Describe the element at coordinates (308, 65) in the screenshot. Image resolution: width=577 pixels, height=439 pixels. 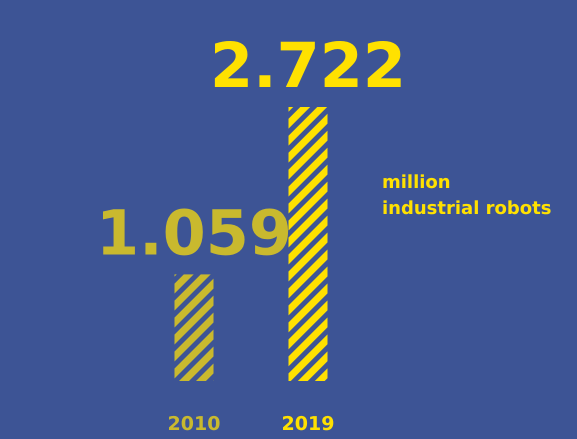
I see `data-label: 2.722` at that location.